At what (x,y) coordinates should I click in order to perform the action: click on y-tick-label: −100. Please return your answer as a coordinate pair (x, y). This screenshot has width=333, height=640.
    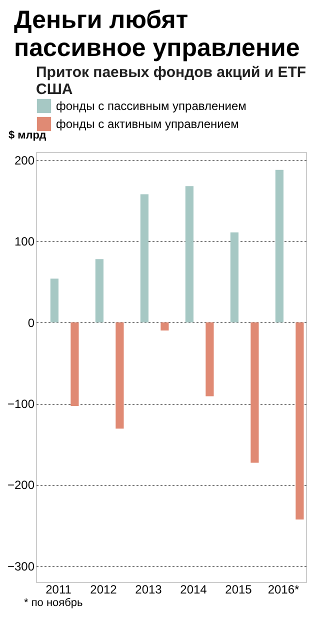
    Looking at the image, I should click on (21, 404).